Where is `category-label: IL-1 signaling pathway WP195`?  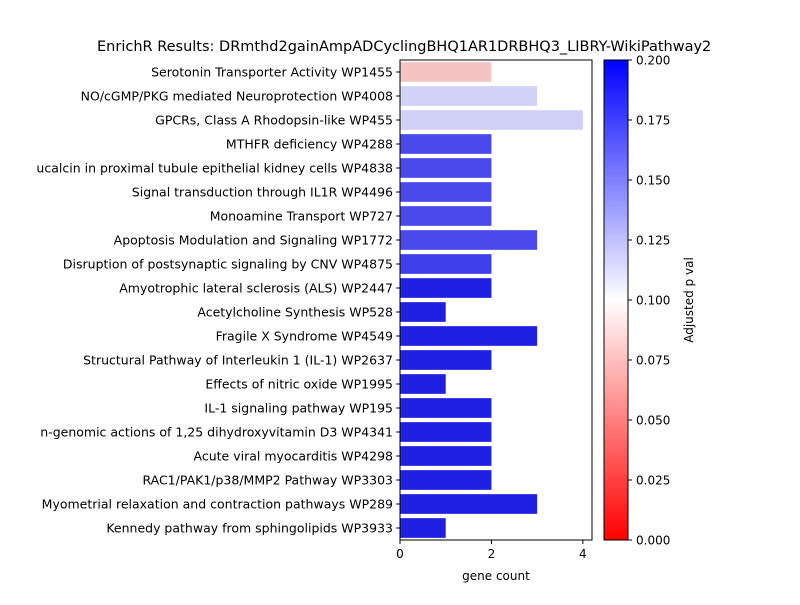 category-label: IL-1 signaling pathway WP195 is located at coordinates (298, 408).